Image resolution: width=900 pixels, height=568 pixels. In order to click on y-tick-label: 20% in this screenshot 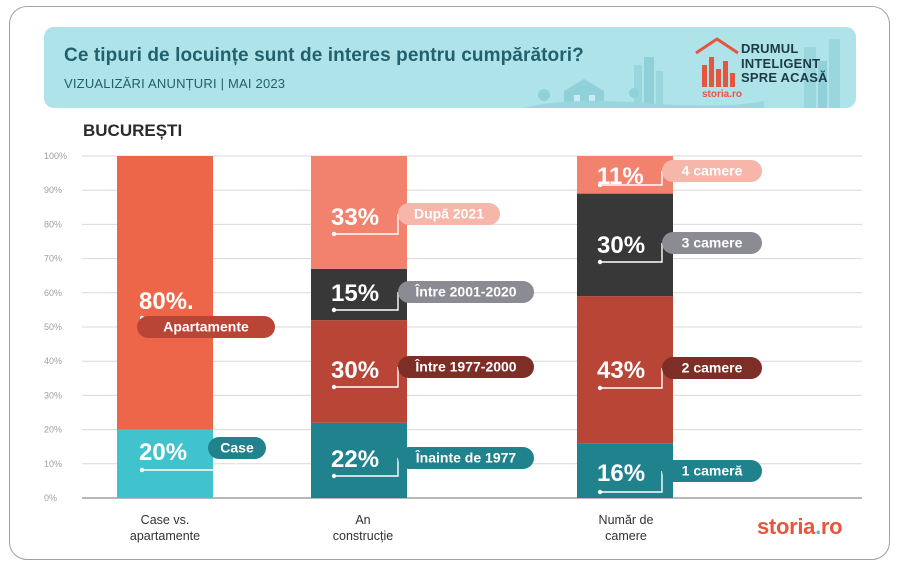, I will do `click(53, 430)`.